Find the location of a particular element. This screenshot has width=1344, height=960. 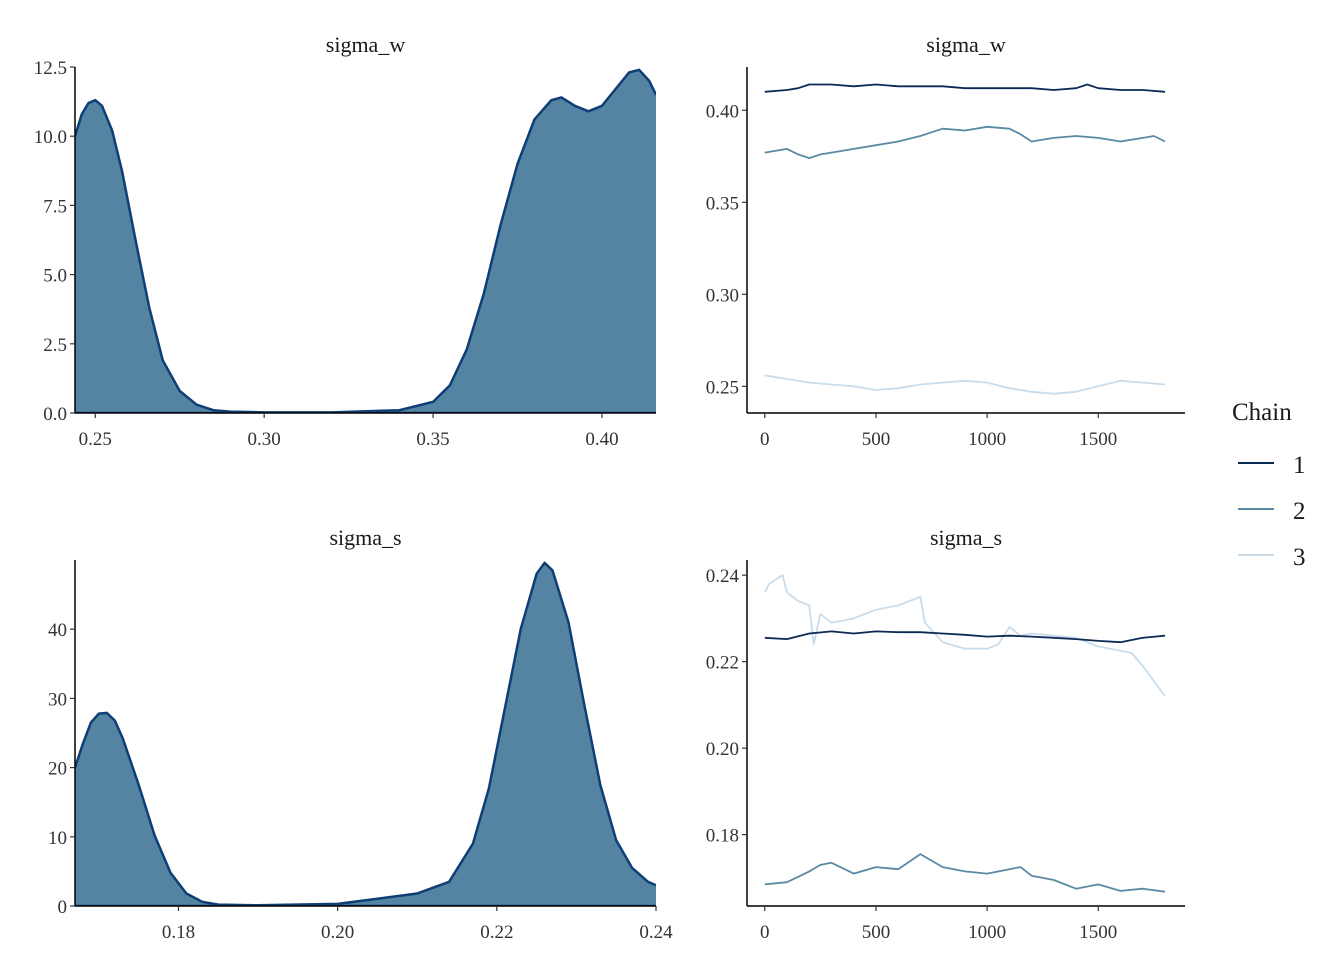

legend-item-1: 1 is located at coordinates (1272, 465).